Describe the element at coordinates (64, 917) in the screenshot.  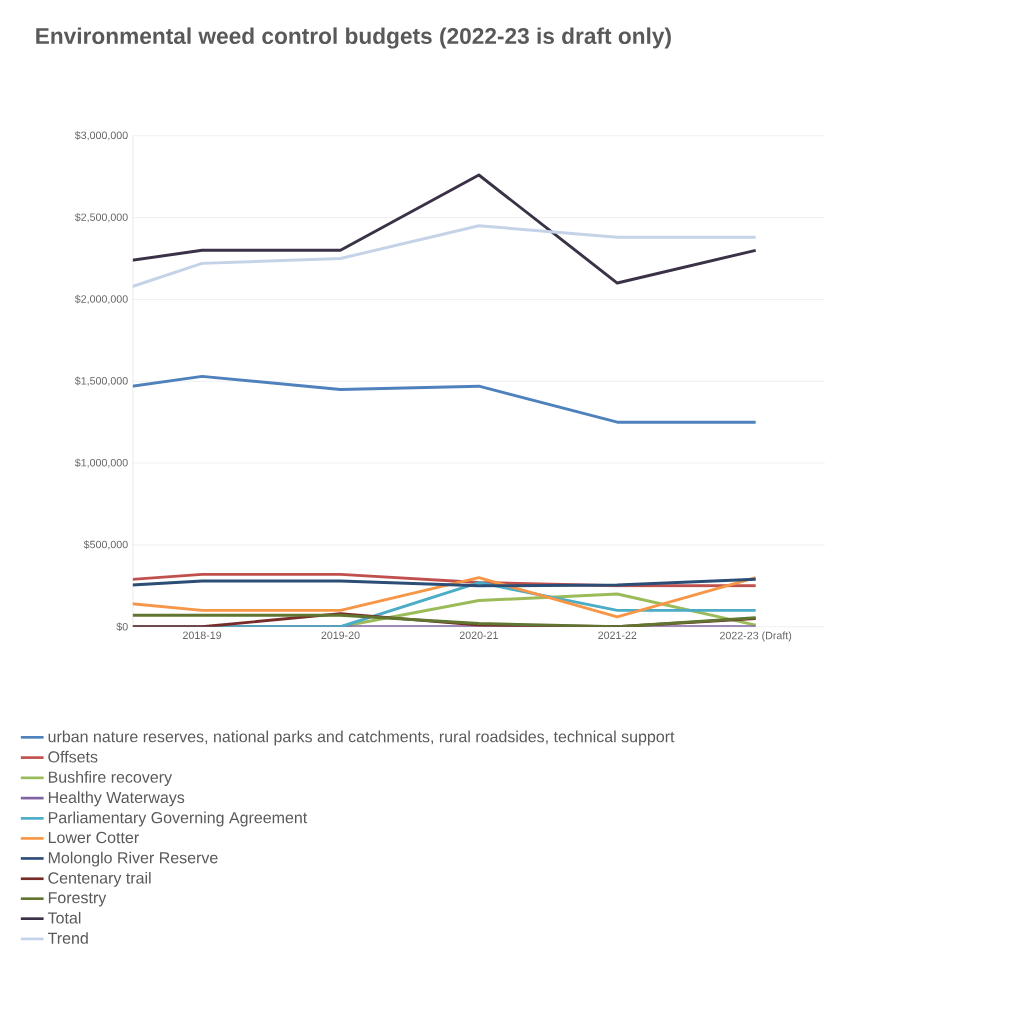
I see `legend-label: Total` at that location.